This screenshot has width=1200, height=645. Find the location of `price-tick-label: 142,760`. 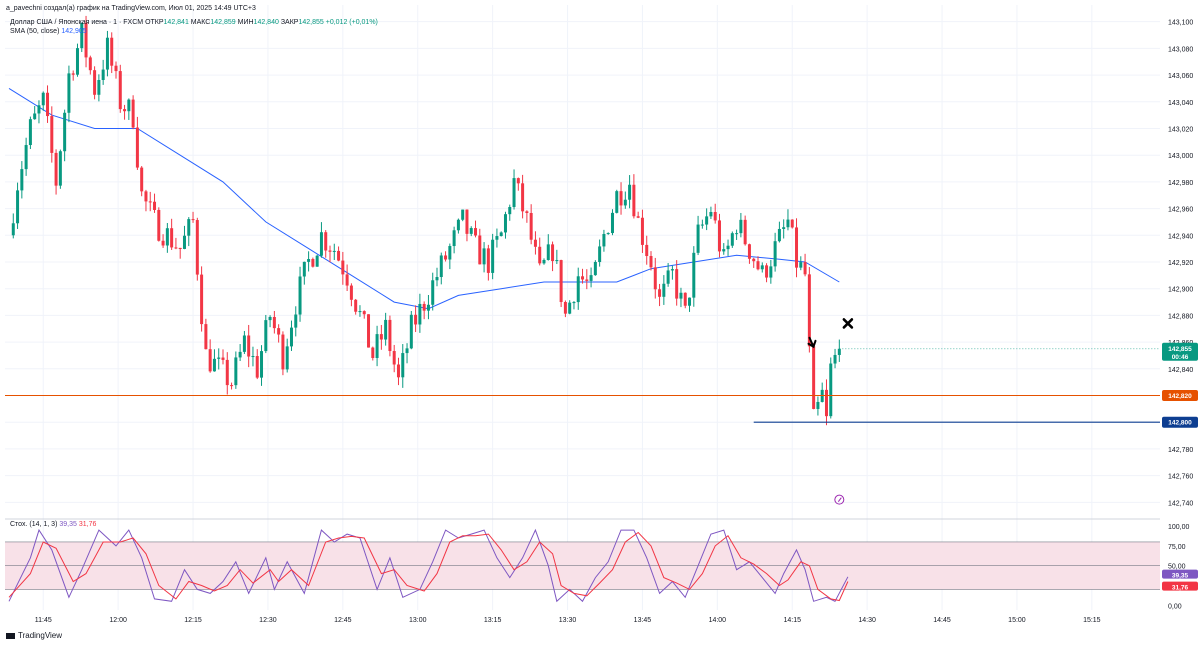

price-tick-label: 142,760 is located at coordinates (1180, 477).